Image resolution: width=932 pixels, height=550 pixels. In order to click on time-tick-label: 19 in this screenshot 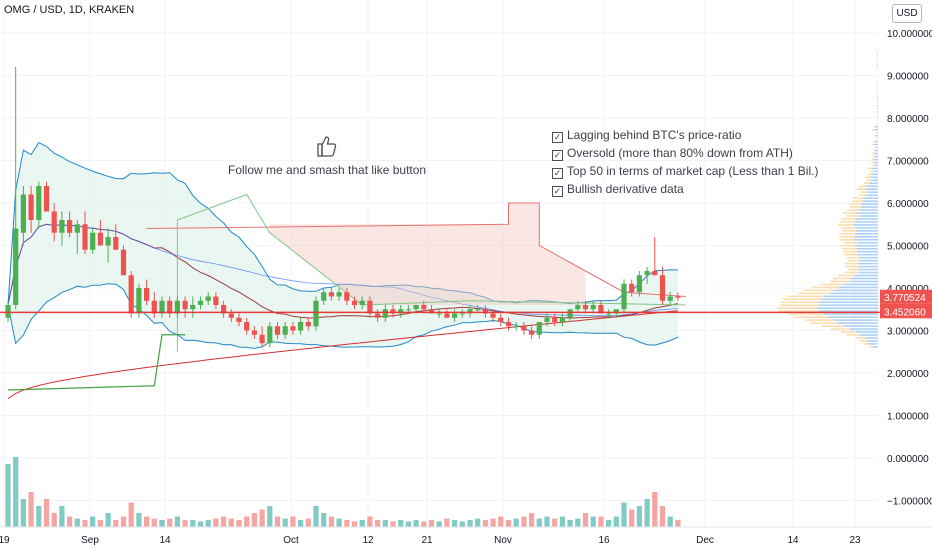, I will do `click(5, 540)`.